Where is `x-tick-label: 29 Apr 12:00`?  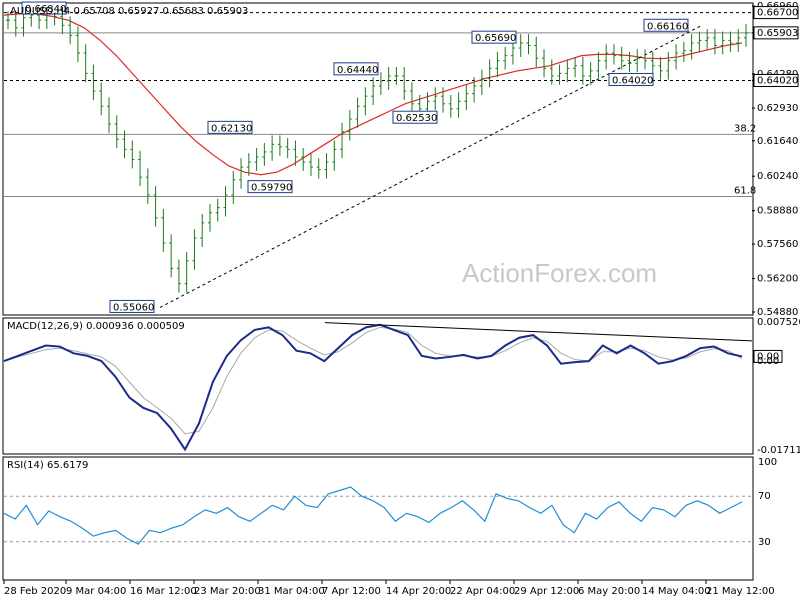
x-tick-label: 29 Apr 12:00 is located at coordinates (546, 591).